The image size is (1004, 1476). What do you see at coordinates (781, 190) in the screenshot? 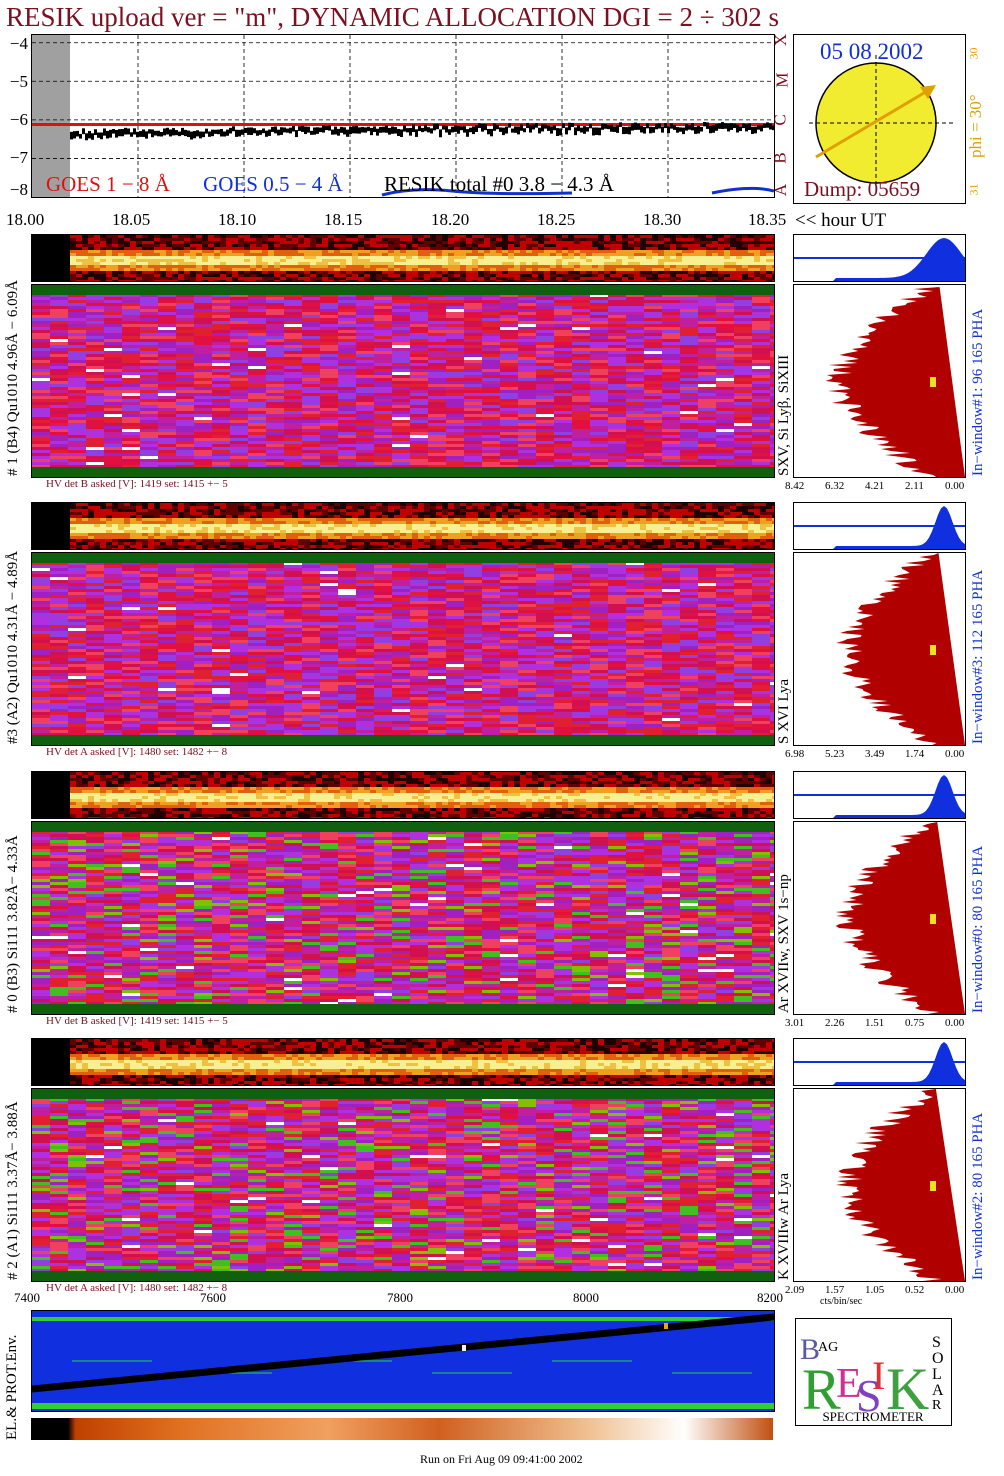
I see `class-letter: A` at bounding box center [781, 190].